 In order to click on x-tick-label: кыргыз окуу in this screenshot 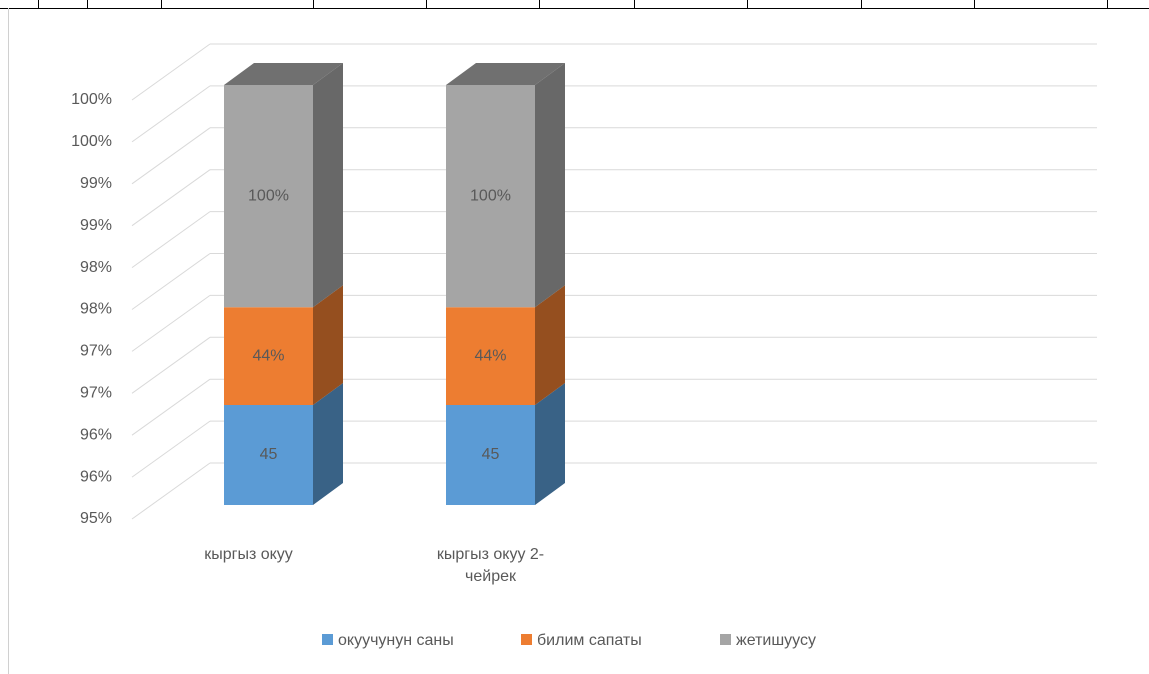, I will do `click(248, 554)`.